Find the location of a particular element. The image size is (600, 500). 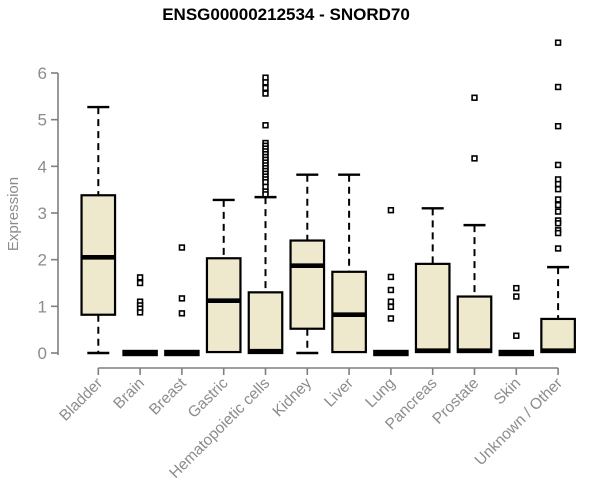

y-tick-label: 6 is located at coordinates (42, 73).